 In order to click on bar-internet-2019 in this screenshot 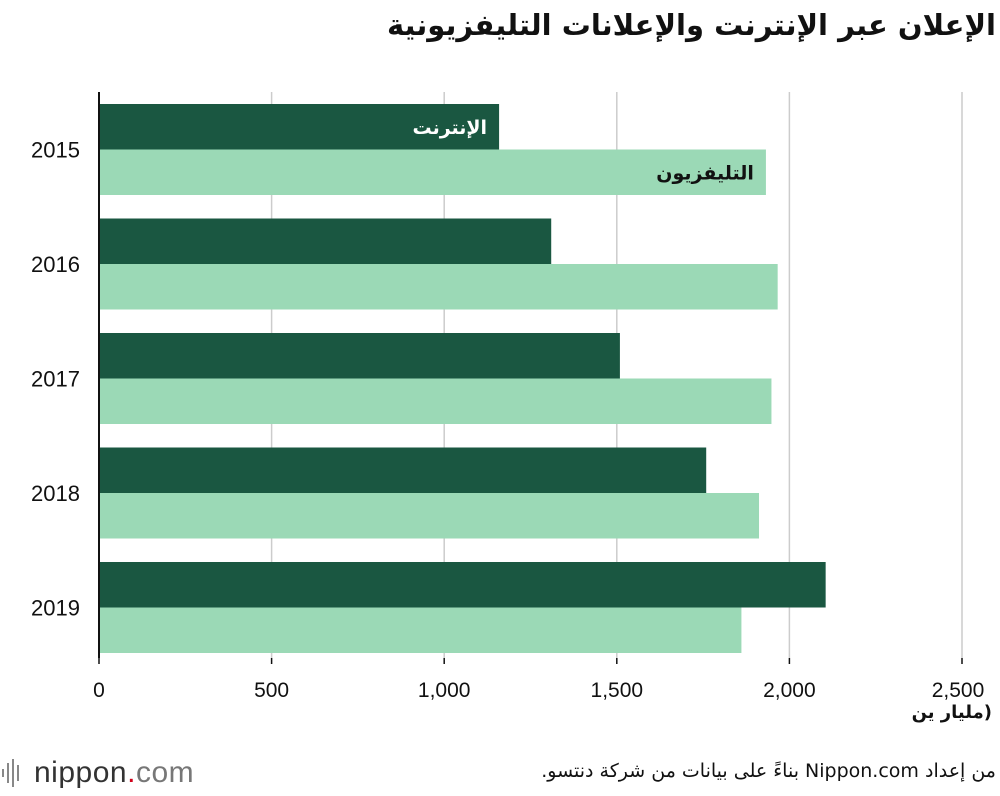, I will do `click(462, 585)`.